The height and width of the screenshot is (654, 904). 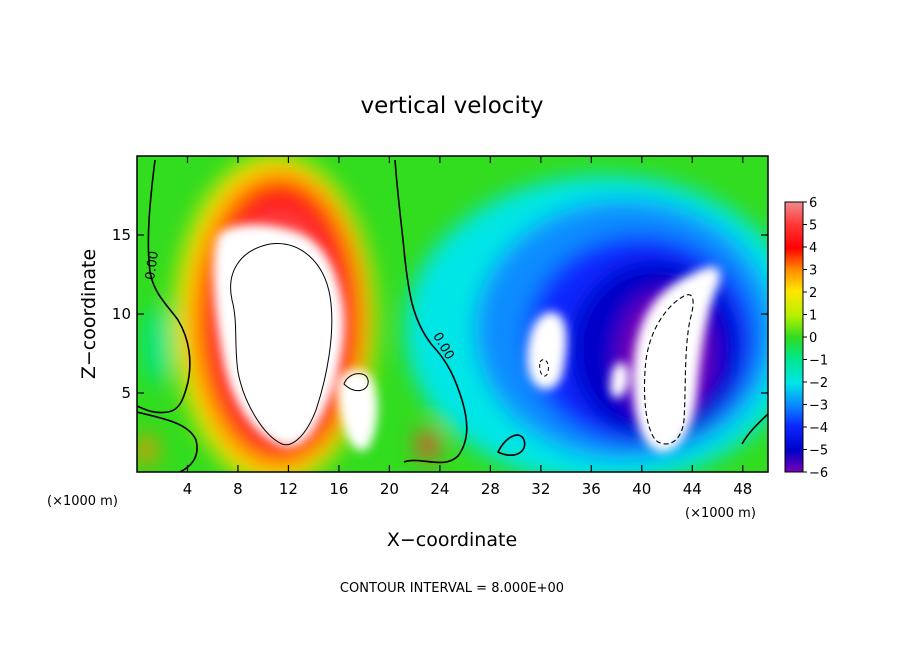 What do you see at coordinates (813, 226) in the screenshot?
I see `colorbar-tick-label: 5` at bounding box center [813, 226].